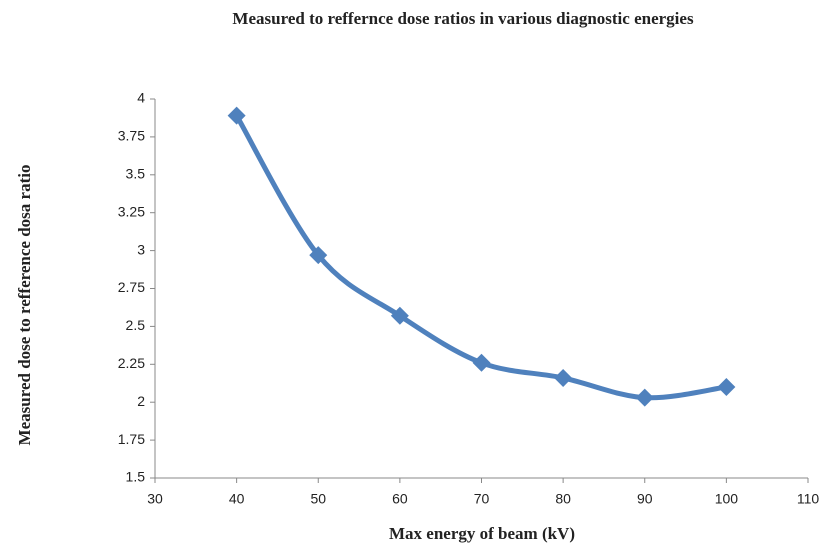 The height and width of the screenshot is (549, 827). What do you see at coordinates (131, 211) in the screenshot?
I see `y-tick-label: 3.25` at bounding box center [131, 211].